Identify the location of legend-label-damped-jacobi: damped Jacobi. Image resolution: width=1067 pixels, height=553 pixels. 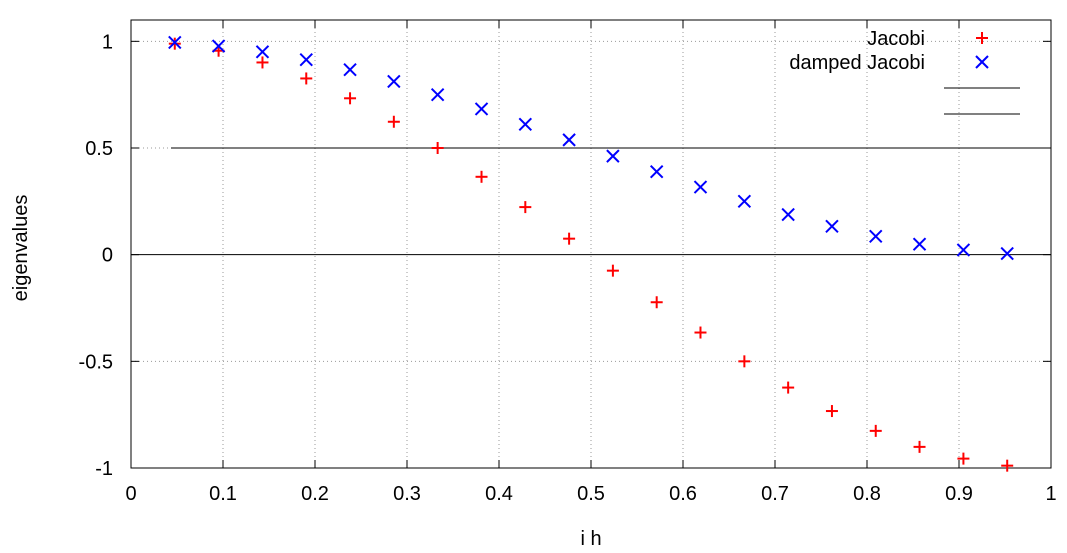
(857, 63).